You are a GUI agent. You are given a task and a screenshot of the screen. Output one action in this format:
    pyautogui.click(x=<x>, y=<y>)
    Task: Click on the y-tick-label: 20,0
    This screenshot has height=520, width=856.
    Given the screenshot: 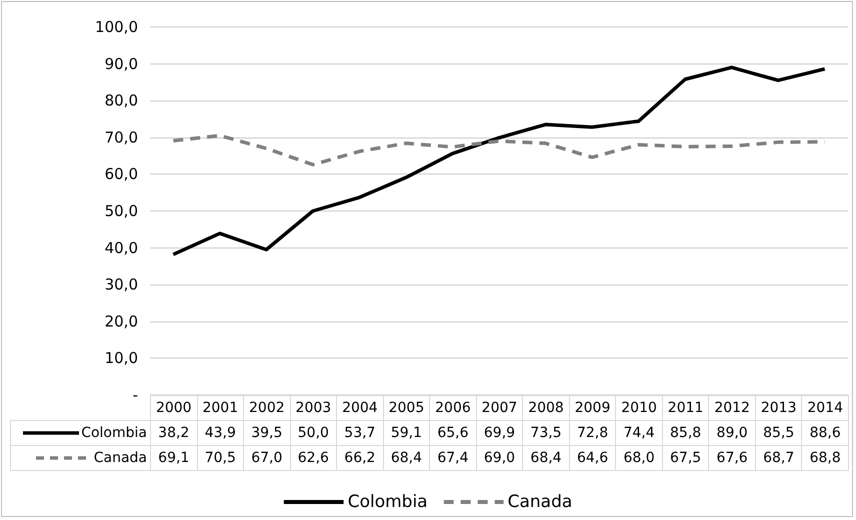 What is the action you would take?
    pyautogui.click(x=121, y=321)
    